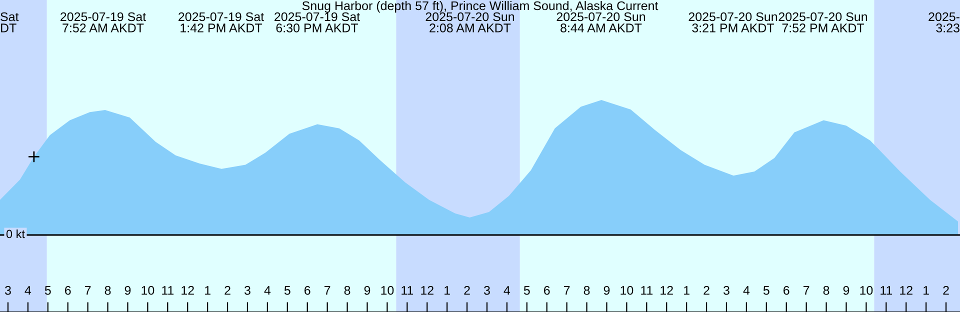 The image size is (960, 312). I want to click on text: Sat DT, so click(9, 22).